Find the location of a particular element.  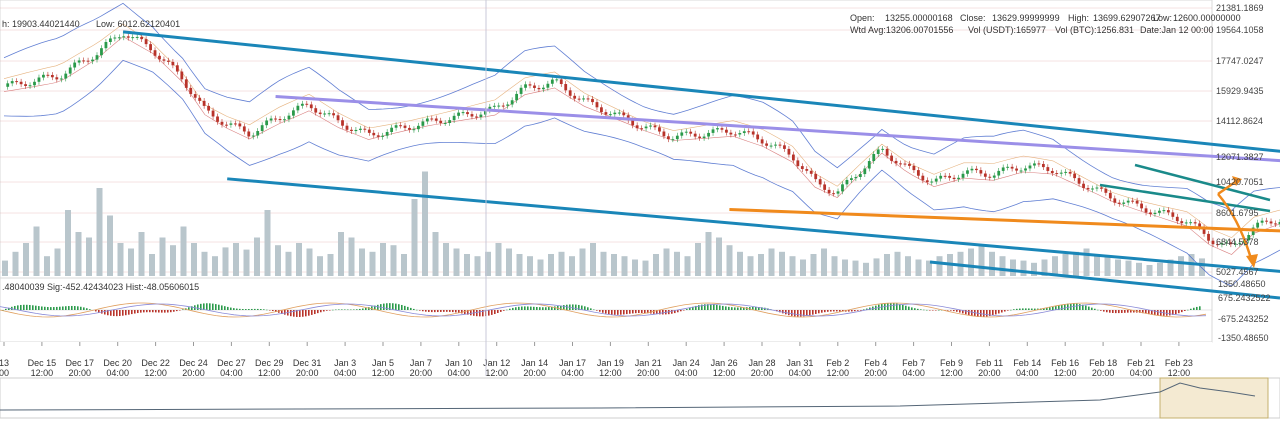

x-tick-label: 04:00 is located at coordinates (345, 373).